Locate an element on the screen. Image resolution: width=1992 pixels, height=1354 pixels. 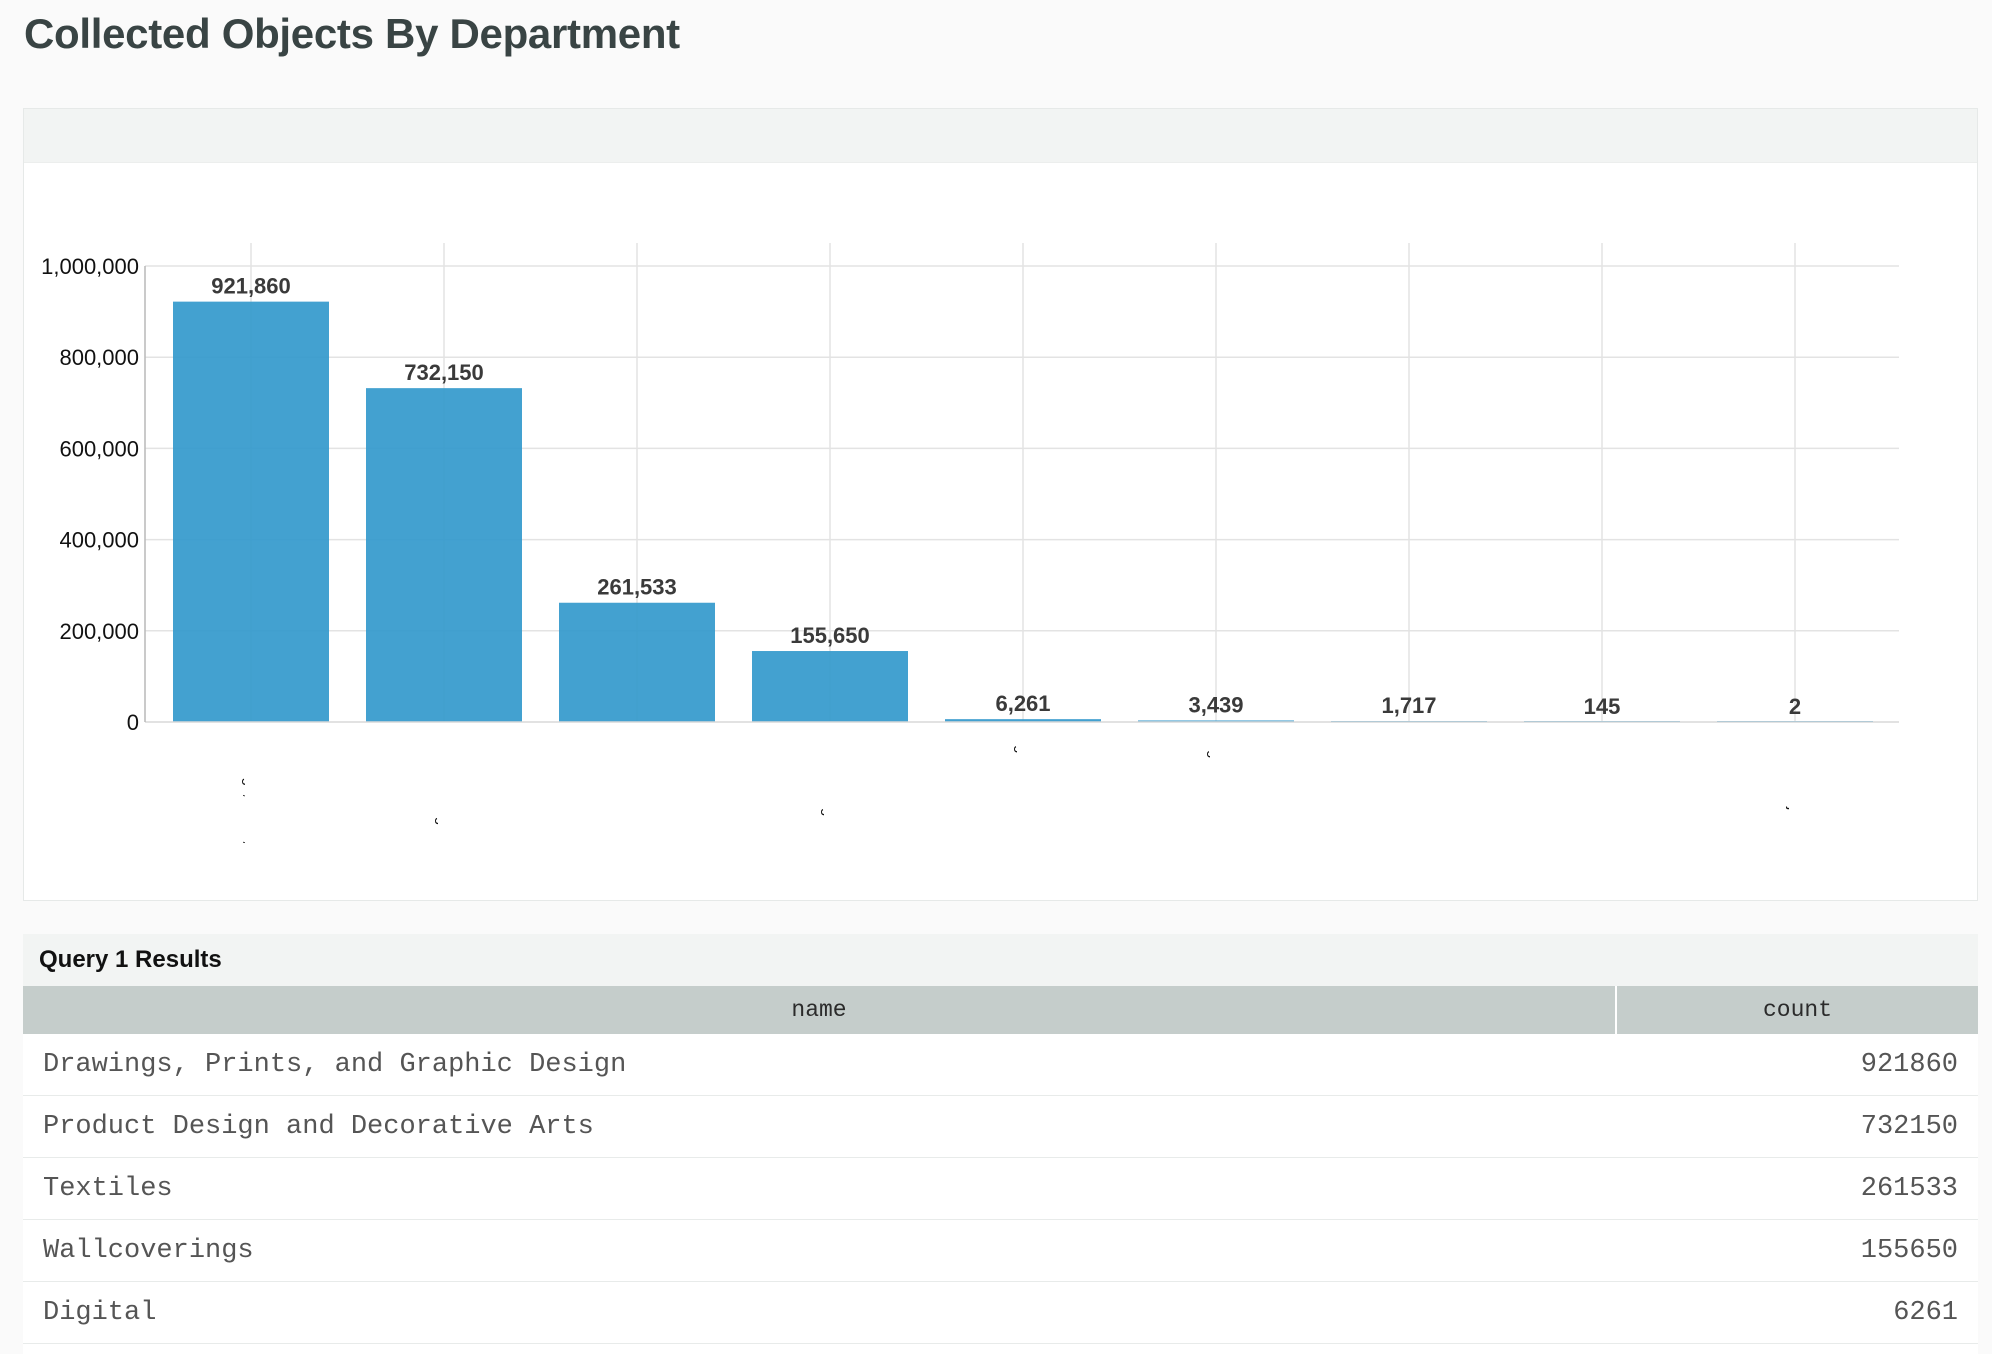
column-header-name: name is located at coordinates (820, 1010).